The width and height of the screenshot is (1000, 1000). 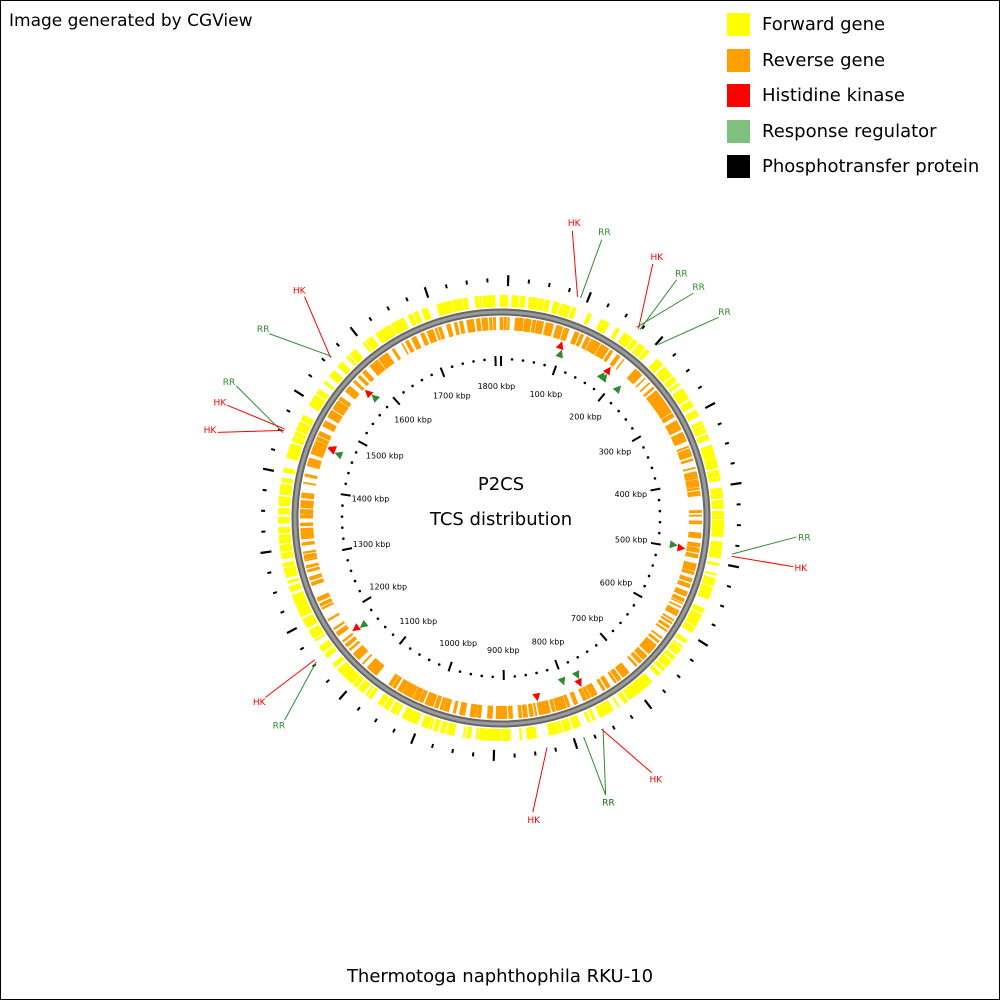 I want to click on hk-callout-label: HK, so click(x=575, y=224).